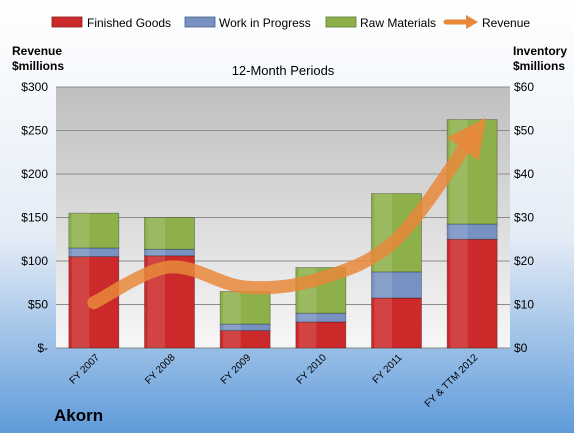 The image size is (574, 433). Describe the element at coordinates (94, 230) in the screenshot. I see `bar-raw-materials-fy-2007` at that location.